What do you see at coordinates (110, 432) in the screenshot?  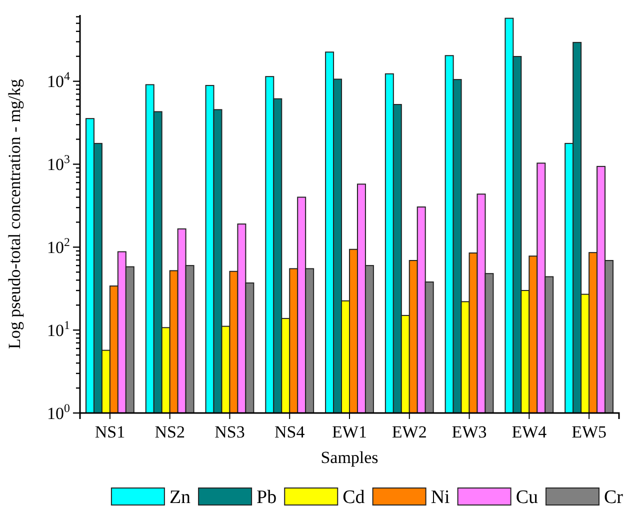 I see `x-tick-label: NS1` at bounding box center [110, 432].